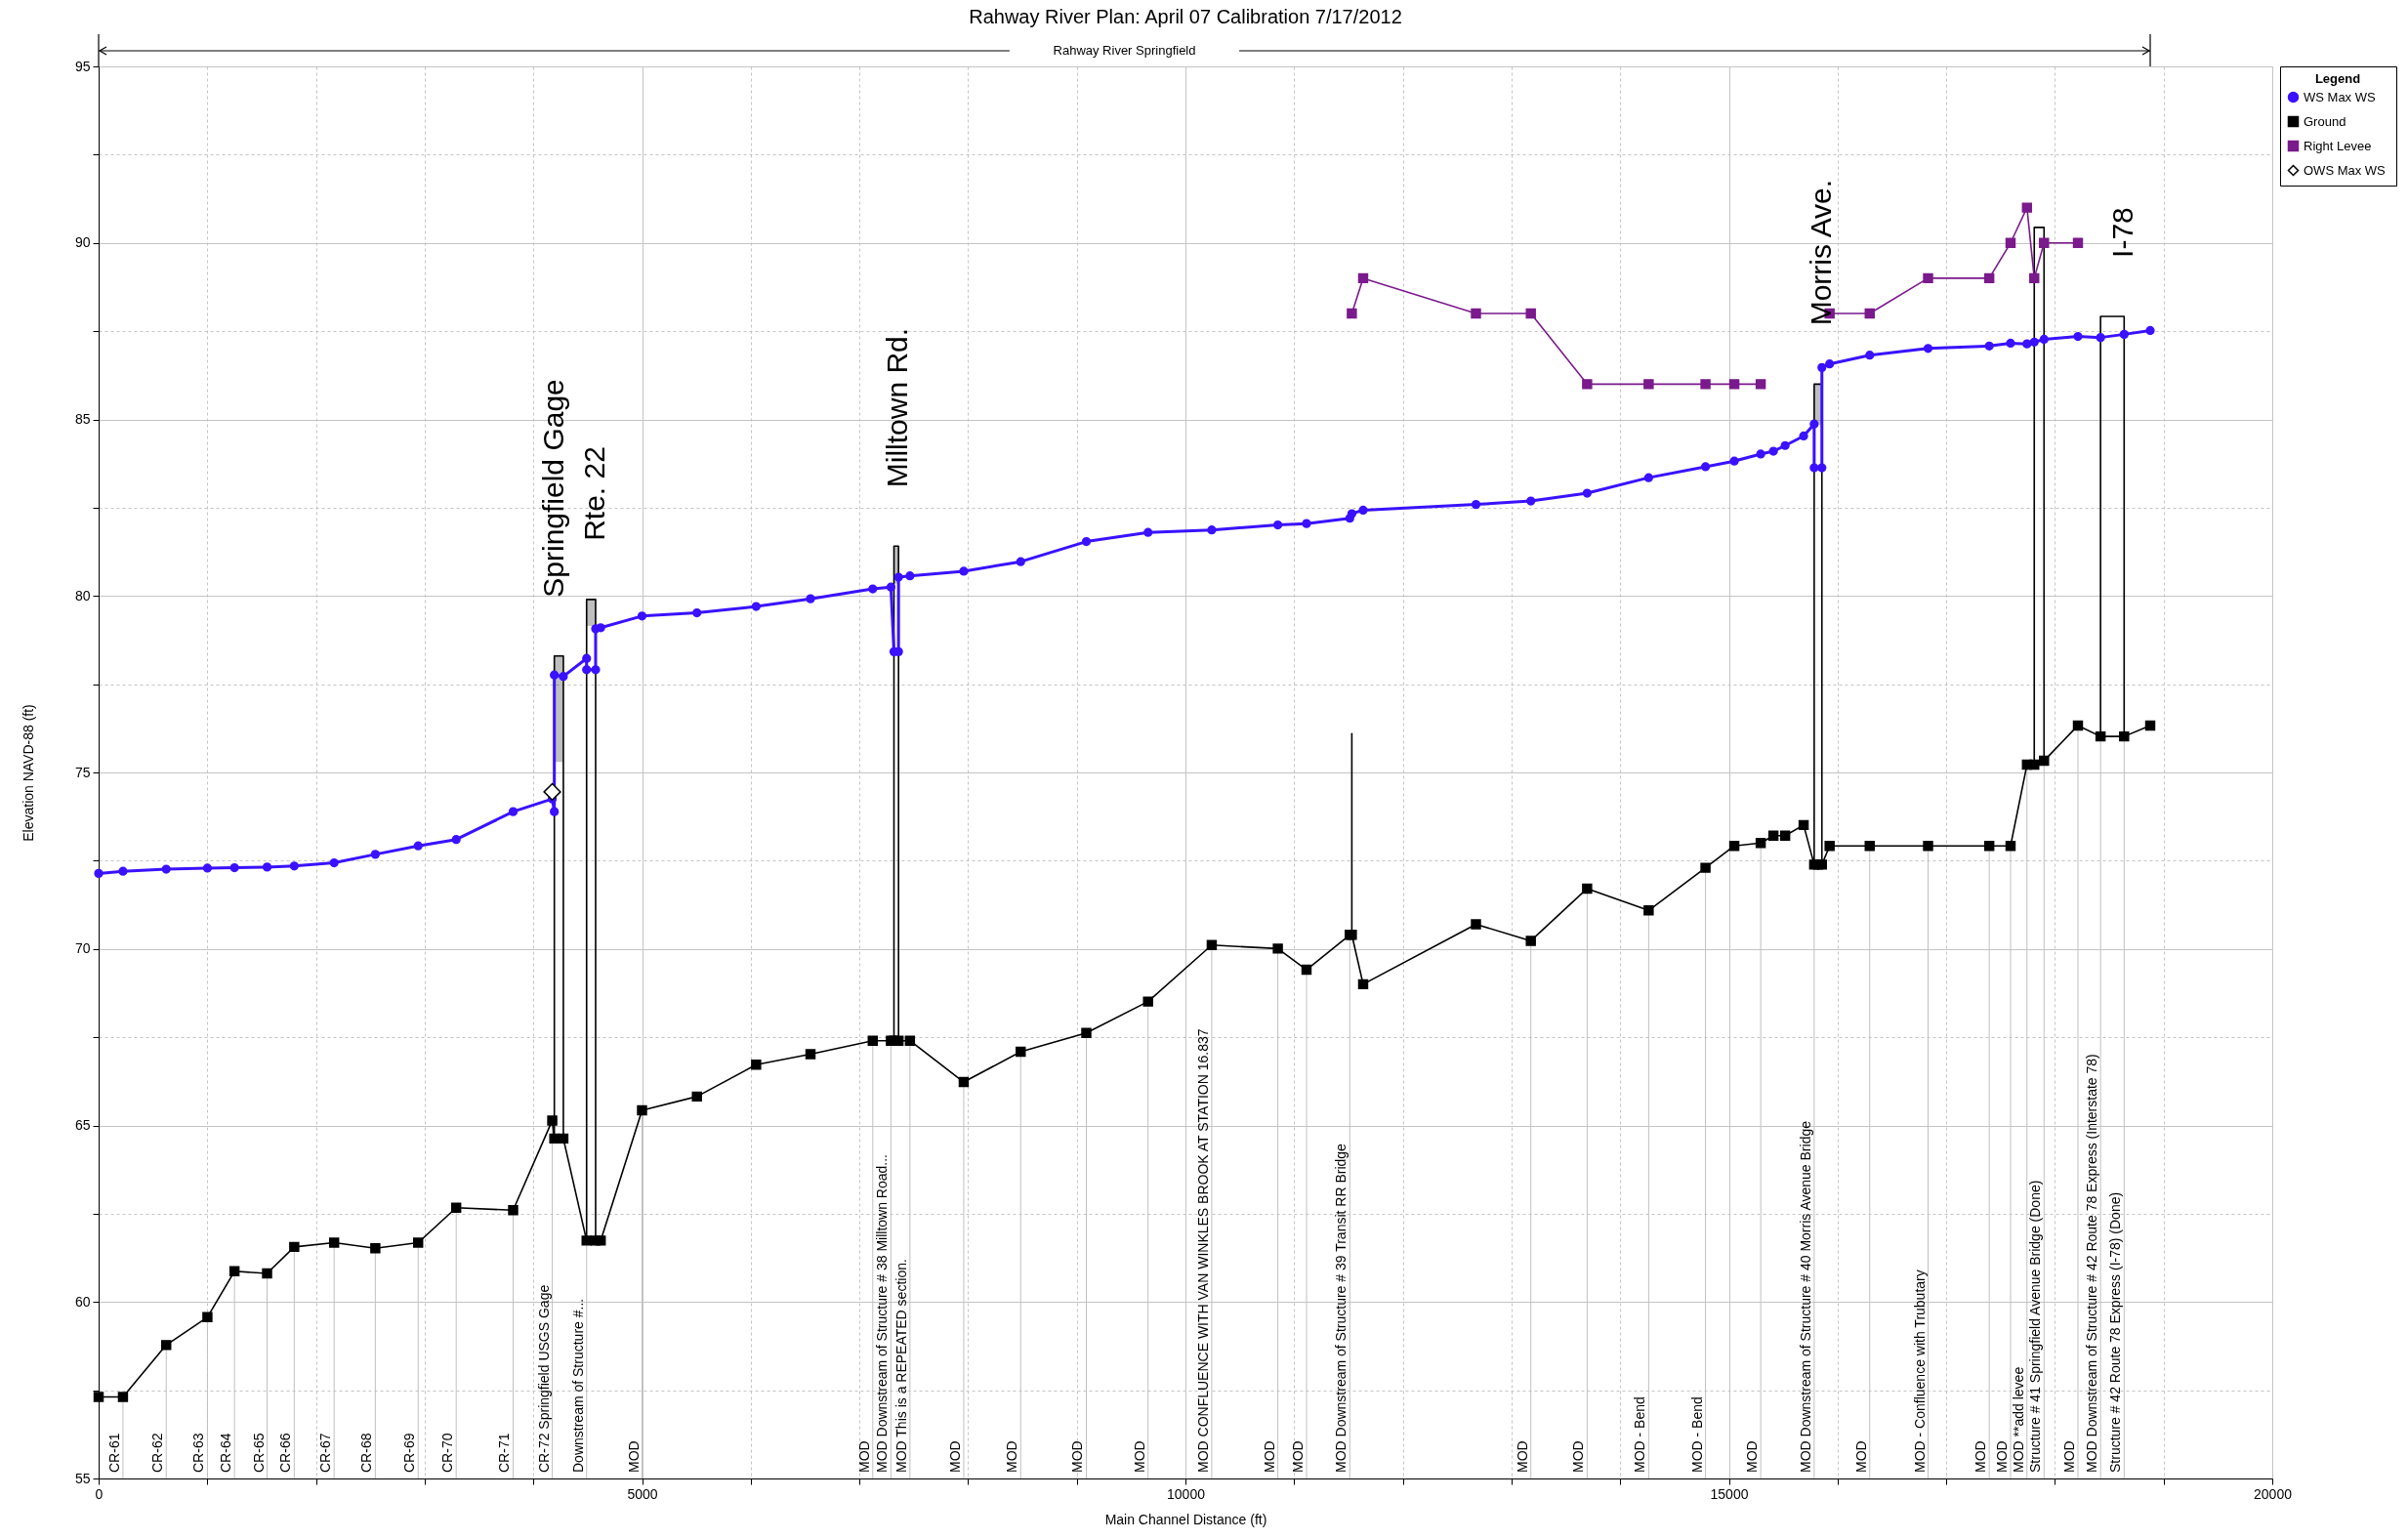 This screenshot has height=1540, width=2408. I want to click on y-tick-label: 70, so click(82, 948).